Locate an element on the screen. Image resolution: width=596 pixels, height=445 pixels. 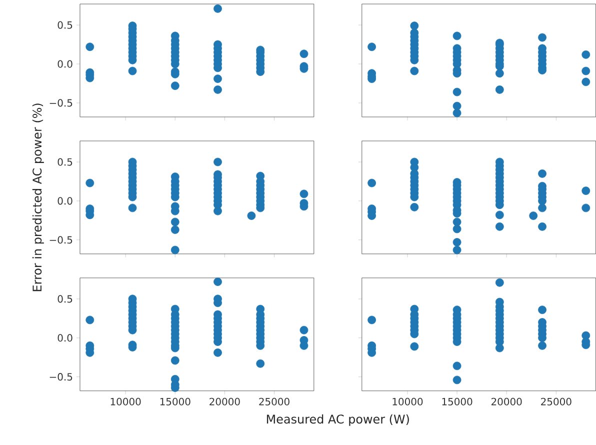
x-axis-title: Measured AC power (W) is located at coordinates (337, 420).